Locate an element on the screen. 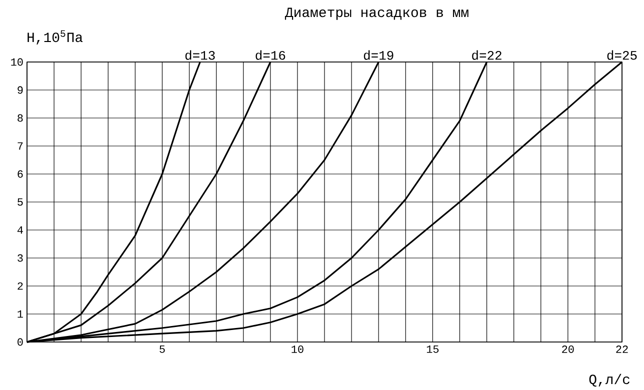  y-tick-label: 5 is located at coordinates (20, 202).